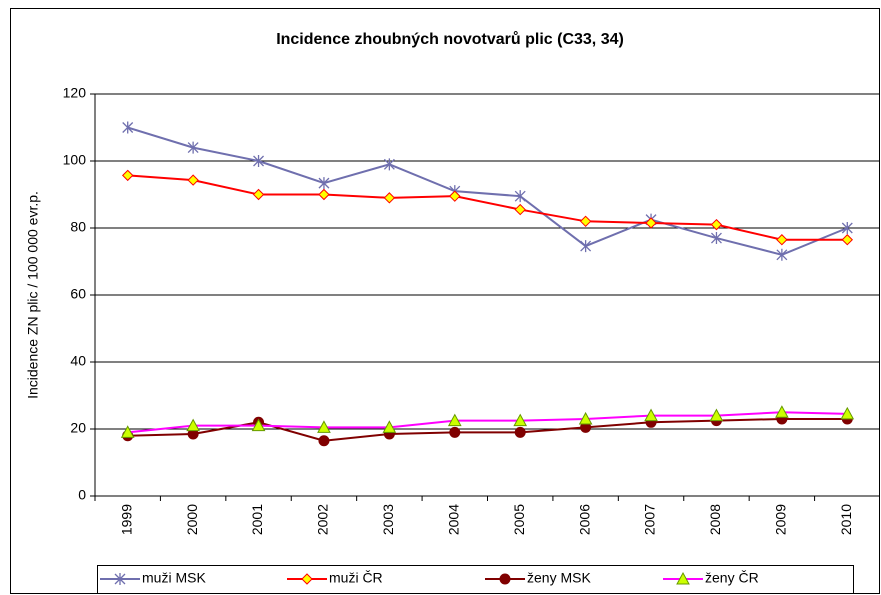  Describe the element at coordinates (126, 519) in the screenshot. I see `x-tick-label: 1999` at that location.